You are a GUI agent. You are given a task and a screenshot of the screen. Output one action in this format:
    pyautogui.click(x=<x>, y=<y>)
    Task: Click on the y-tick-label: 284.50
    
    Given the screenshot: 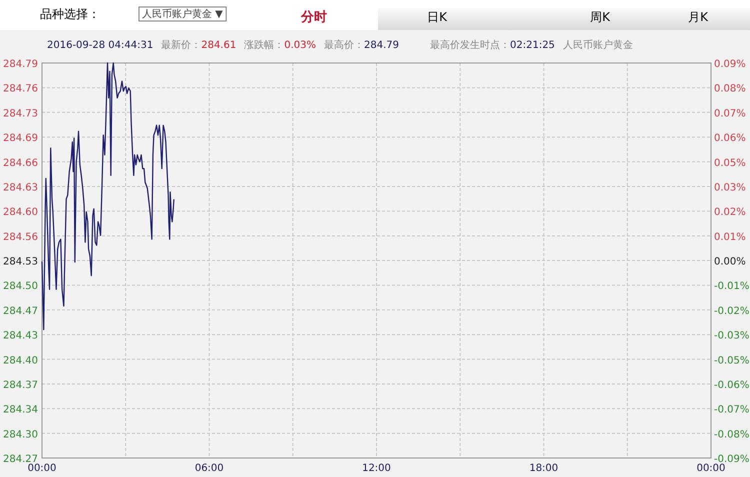 What is the action you would take?
    pyautogui.click(x=20, y=286)
    